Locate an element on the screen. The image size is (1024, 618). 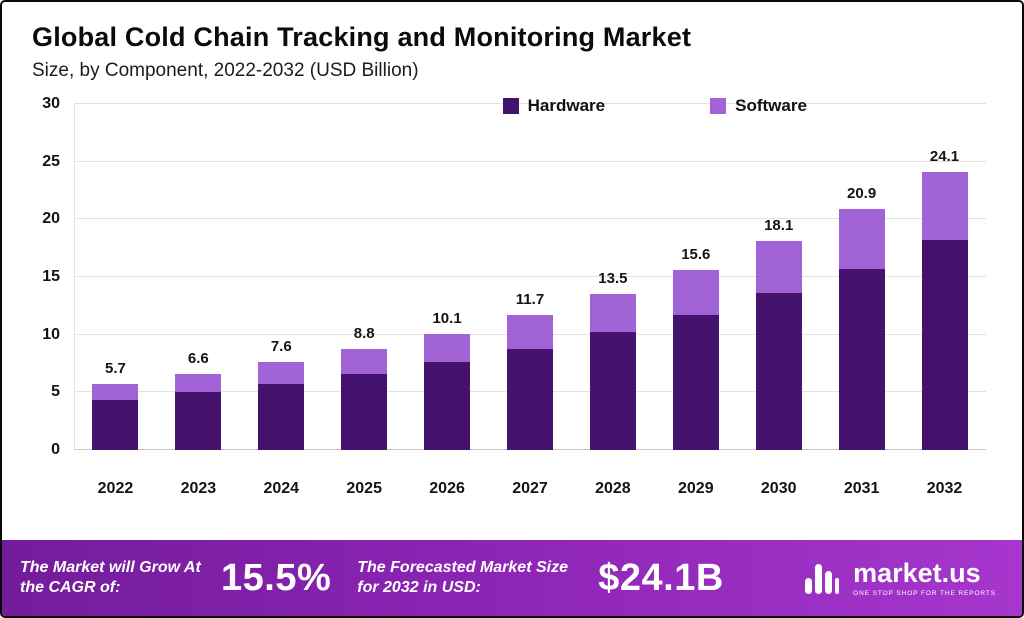
brand: market.us ONE STOP SHOP FOR THE REPORTS is located at coordinates (904, 577).